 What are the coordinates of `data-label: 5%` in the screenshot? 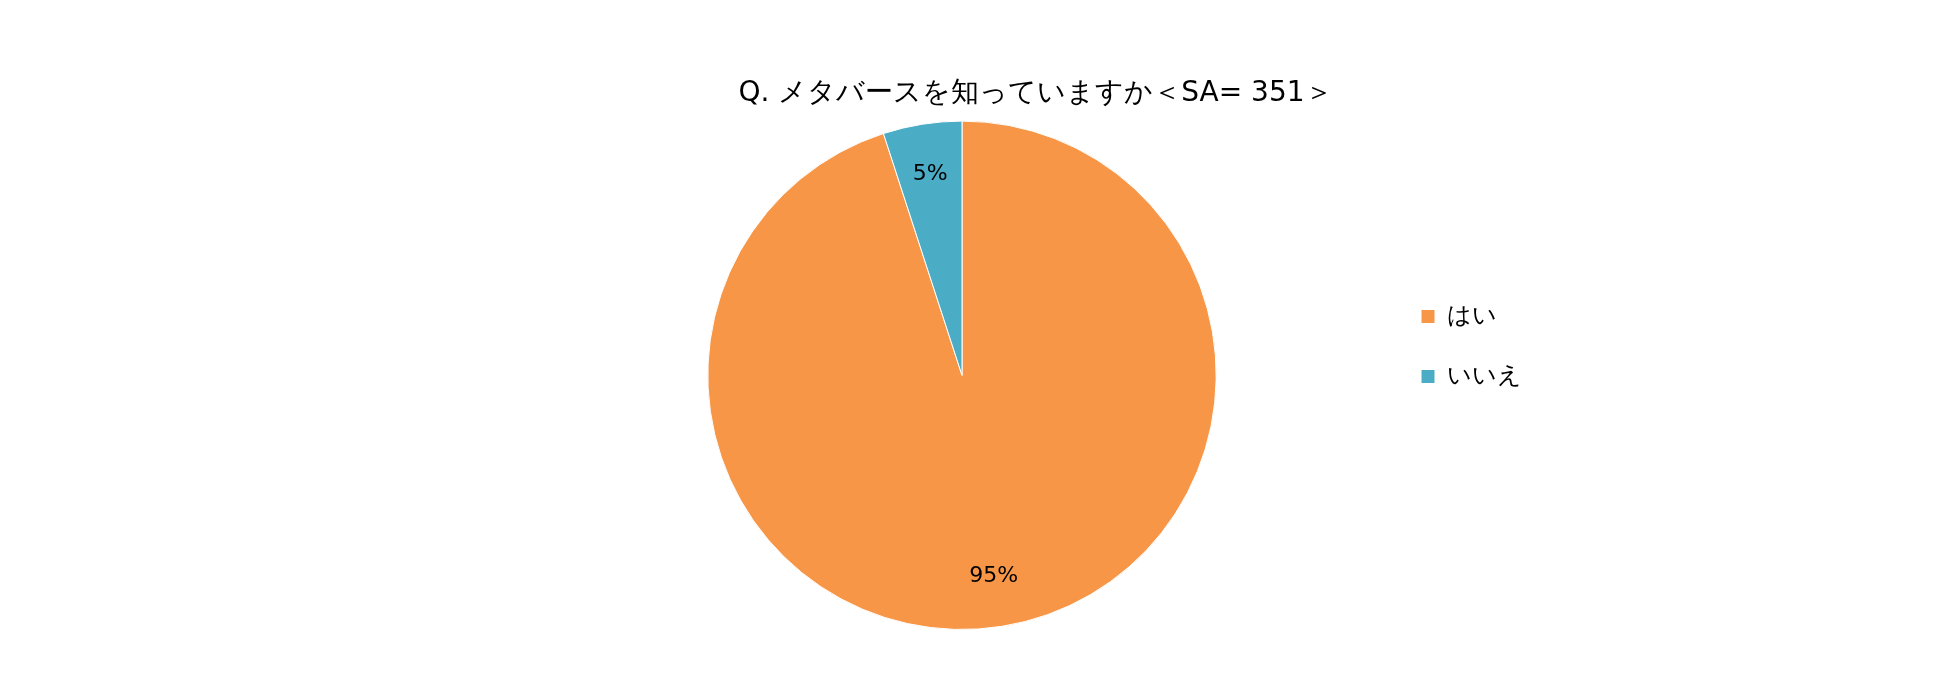 It's located at (930, 173).